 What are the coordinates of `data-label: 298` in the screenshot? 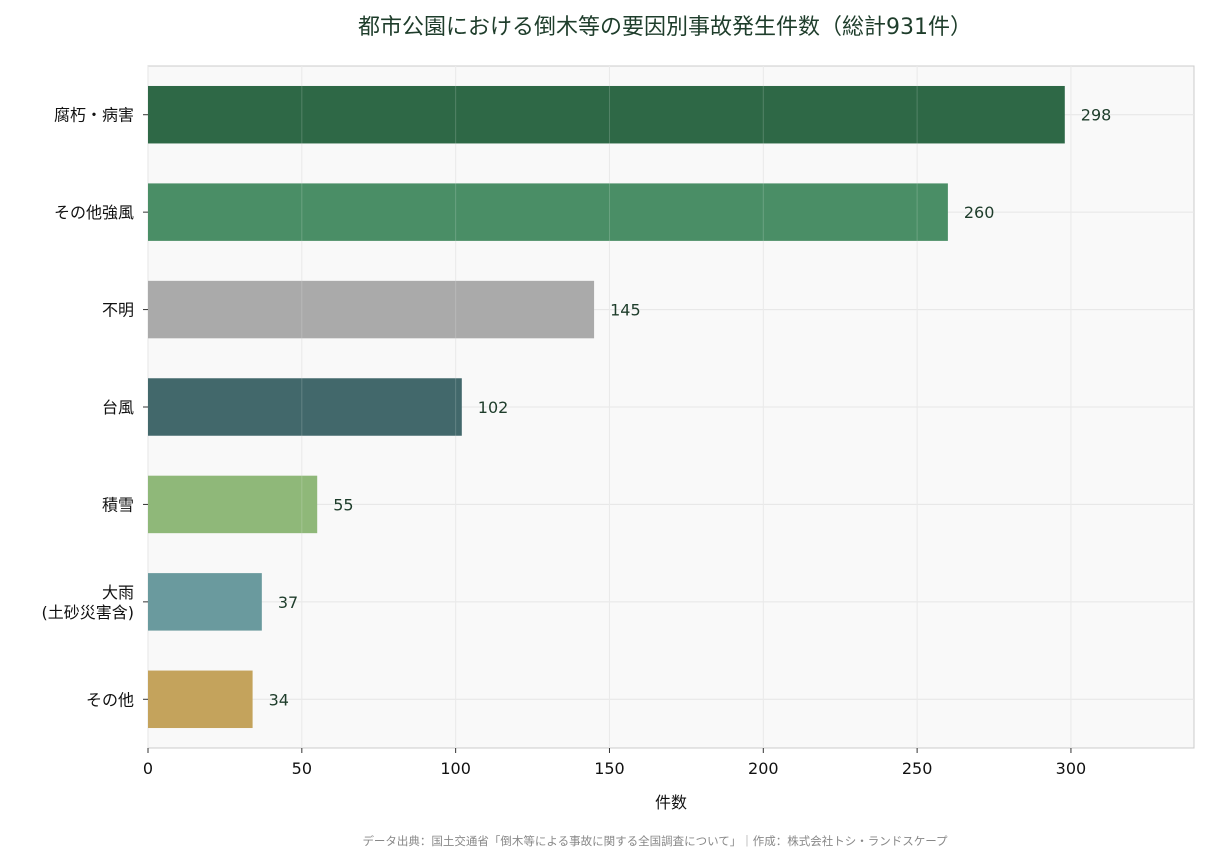 It's located at (1096, 115).